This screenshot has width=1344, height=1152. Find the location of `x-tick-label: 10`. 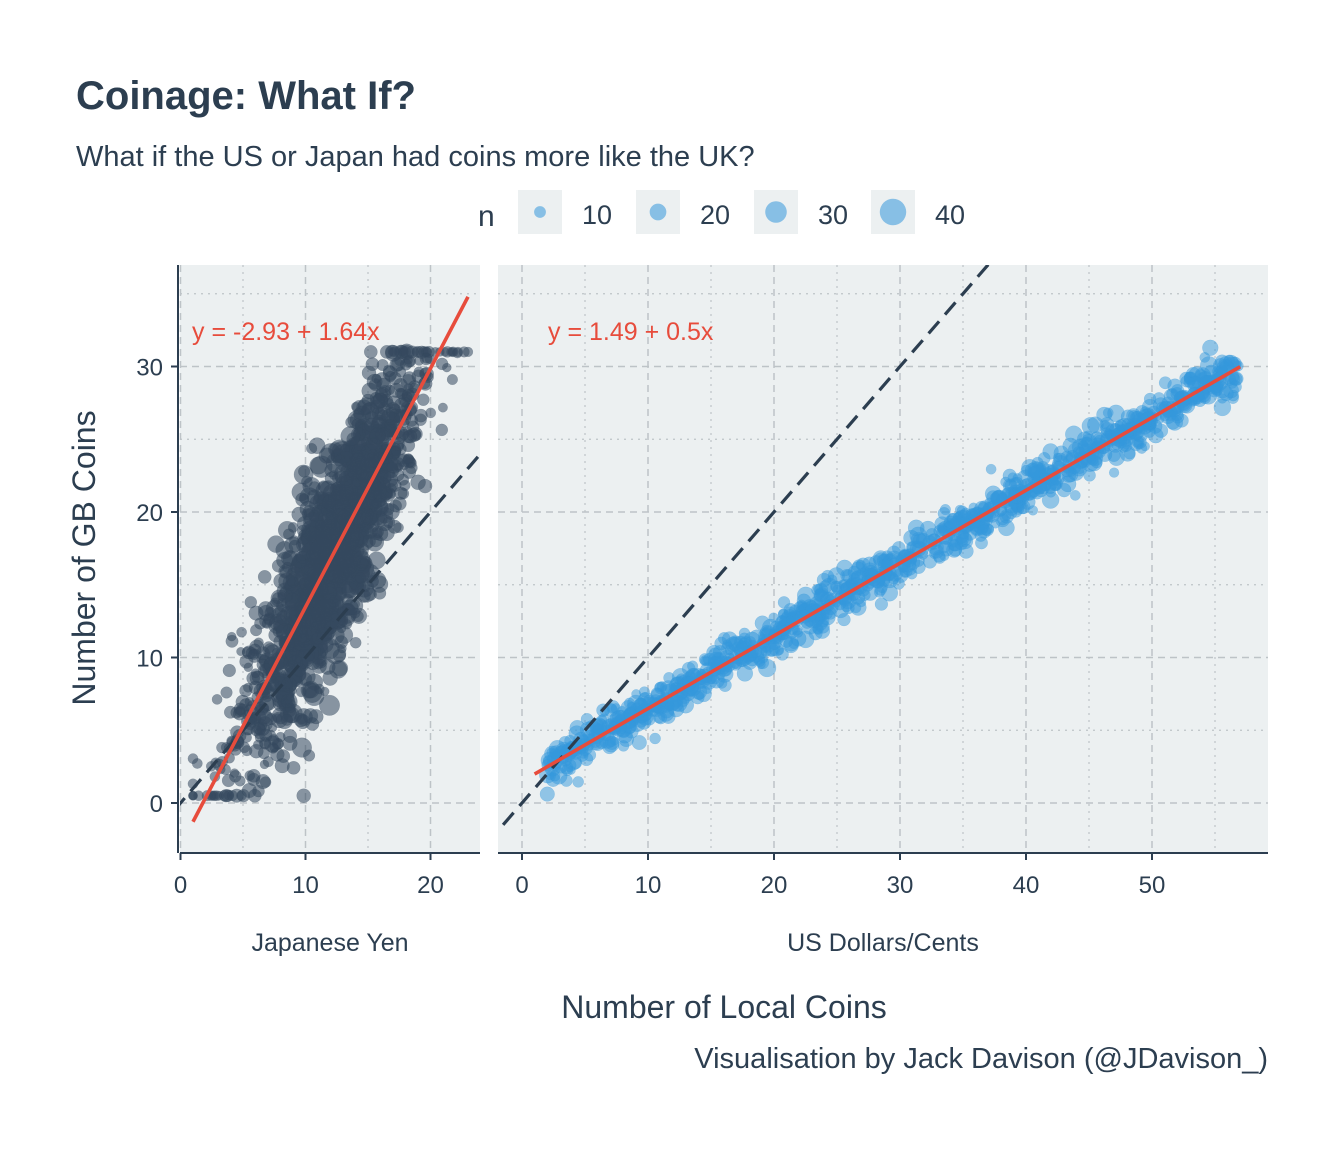

x-tick-label: 10 is located at coordinates (305, 885).